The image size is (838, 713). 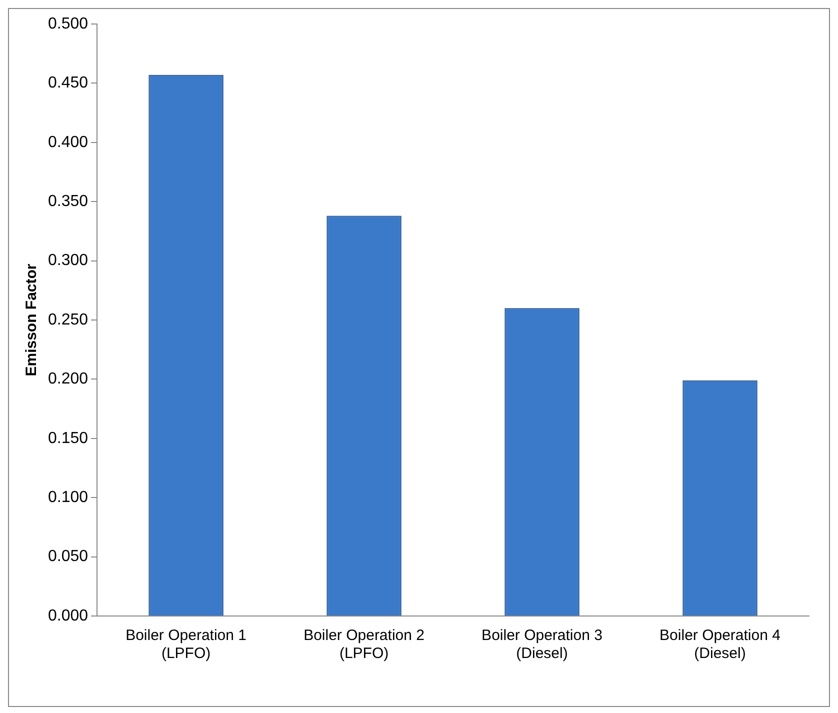 I want to click on y-tick-label: 0.300, so click(x=68, y=261).